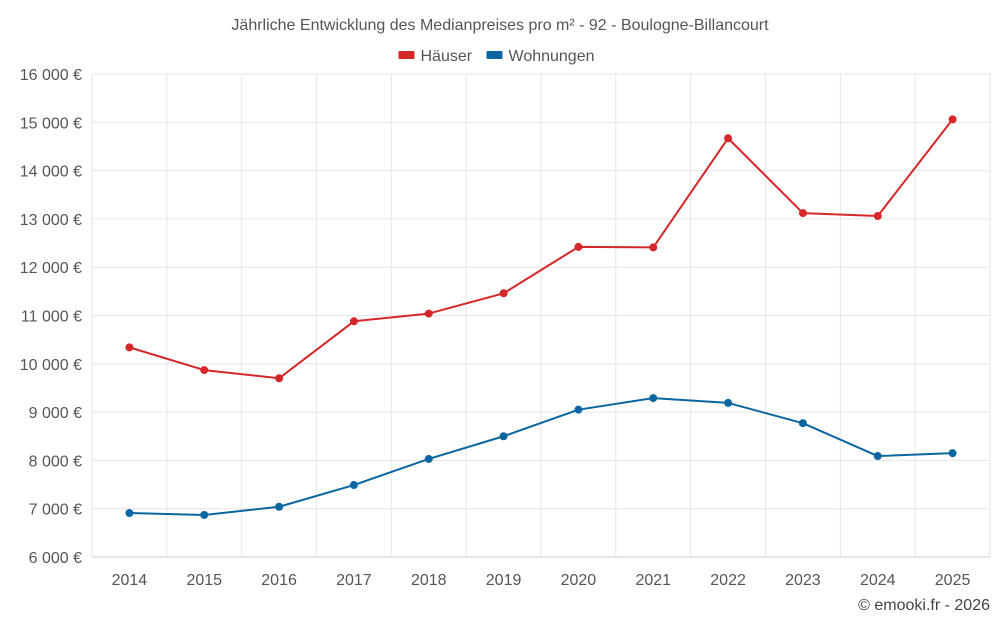 The width and height of the screenshot is (1000, 625). What do you see at coordinates (447, 56) in the screenshot?
I see `legend-label: Häuser` at bounding box center [447, 56].